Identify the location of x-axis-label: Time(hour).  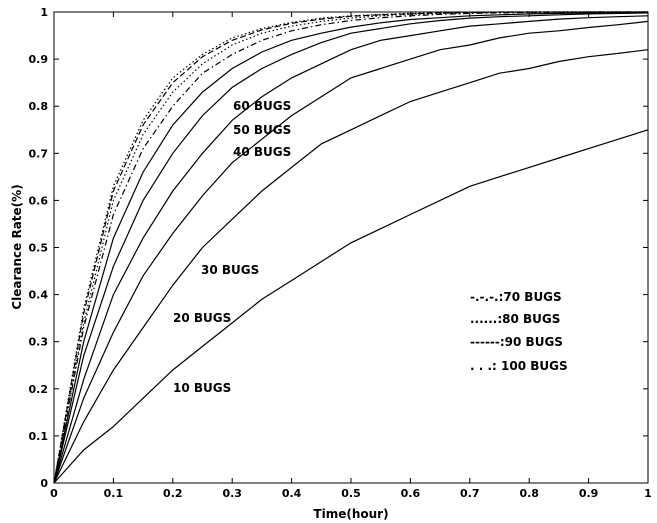
(350, 514).